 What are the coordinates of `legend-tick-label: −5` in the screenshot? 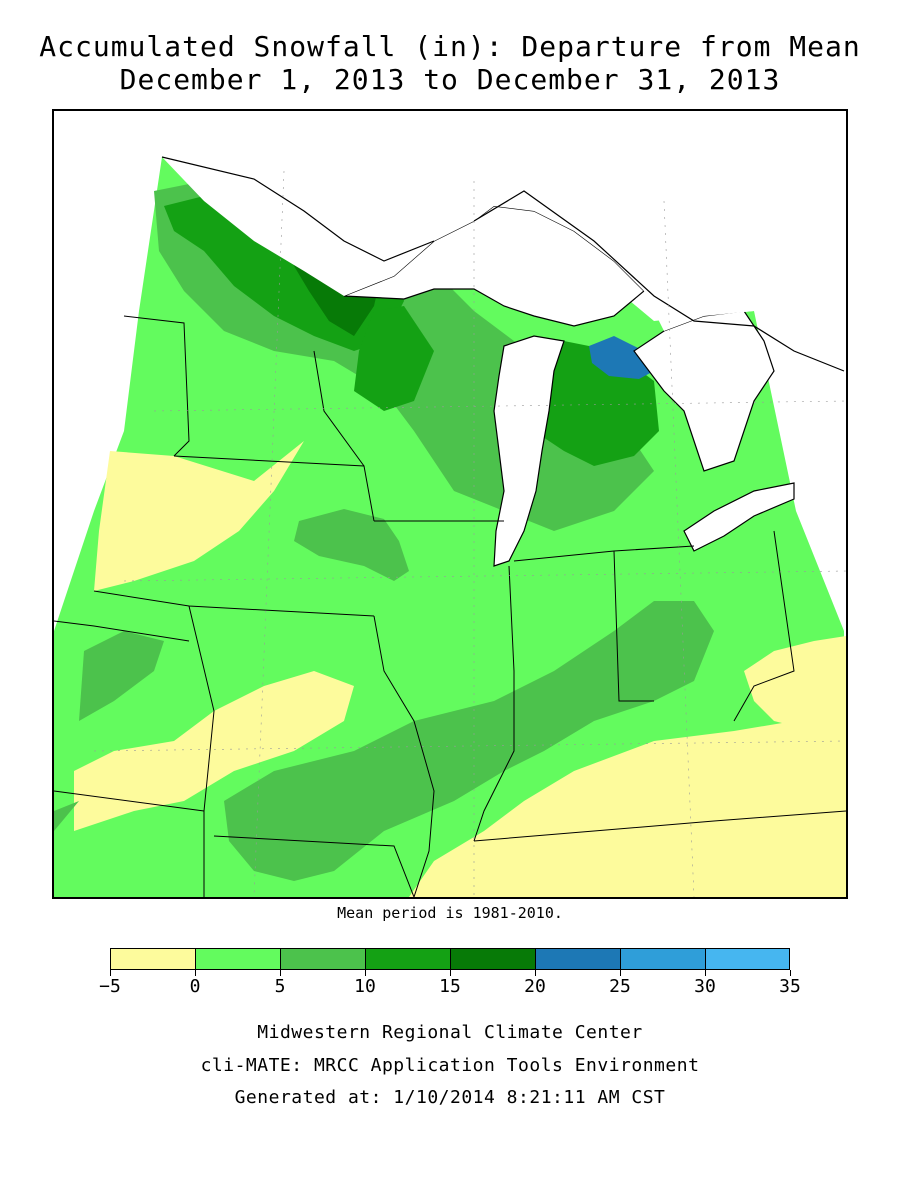 It's located at (110, 986).